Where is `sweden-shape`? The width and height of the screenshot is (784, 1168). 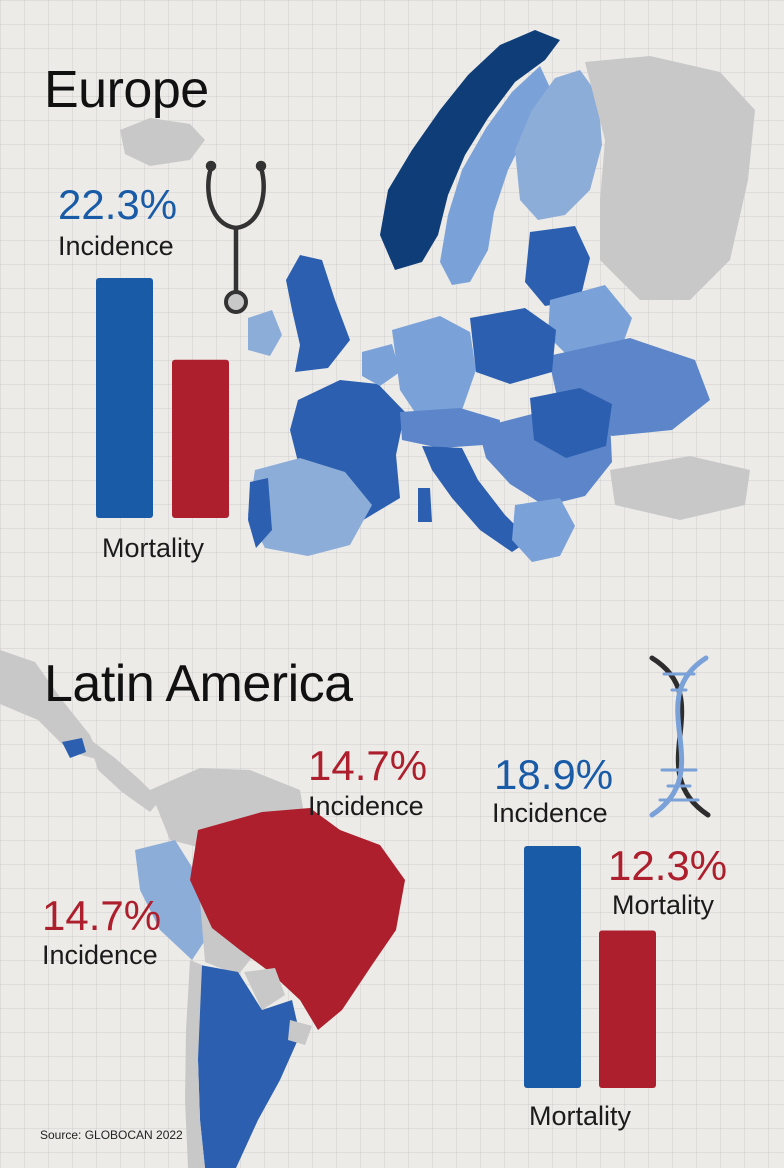
sweden-shape is located at coordinates (496, 175).